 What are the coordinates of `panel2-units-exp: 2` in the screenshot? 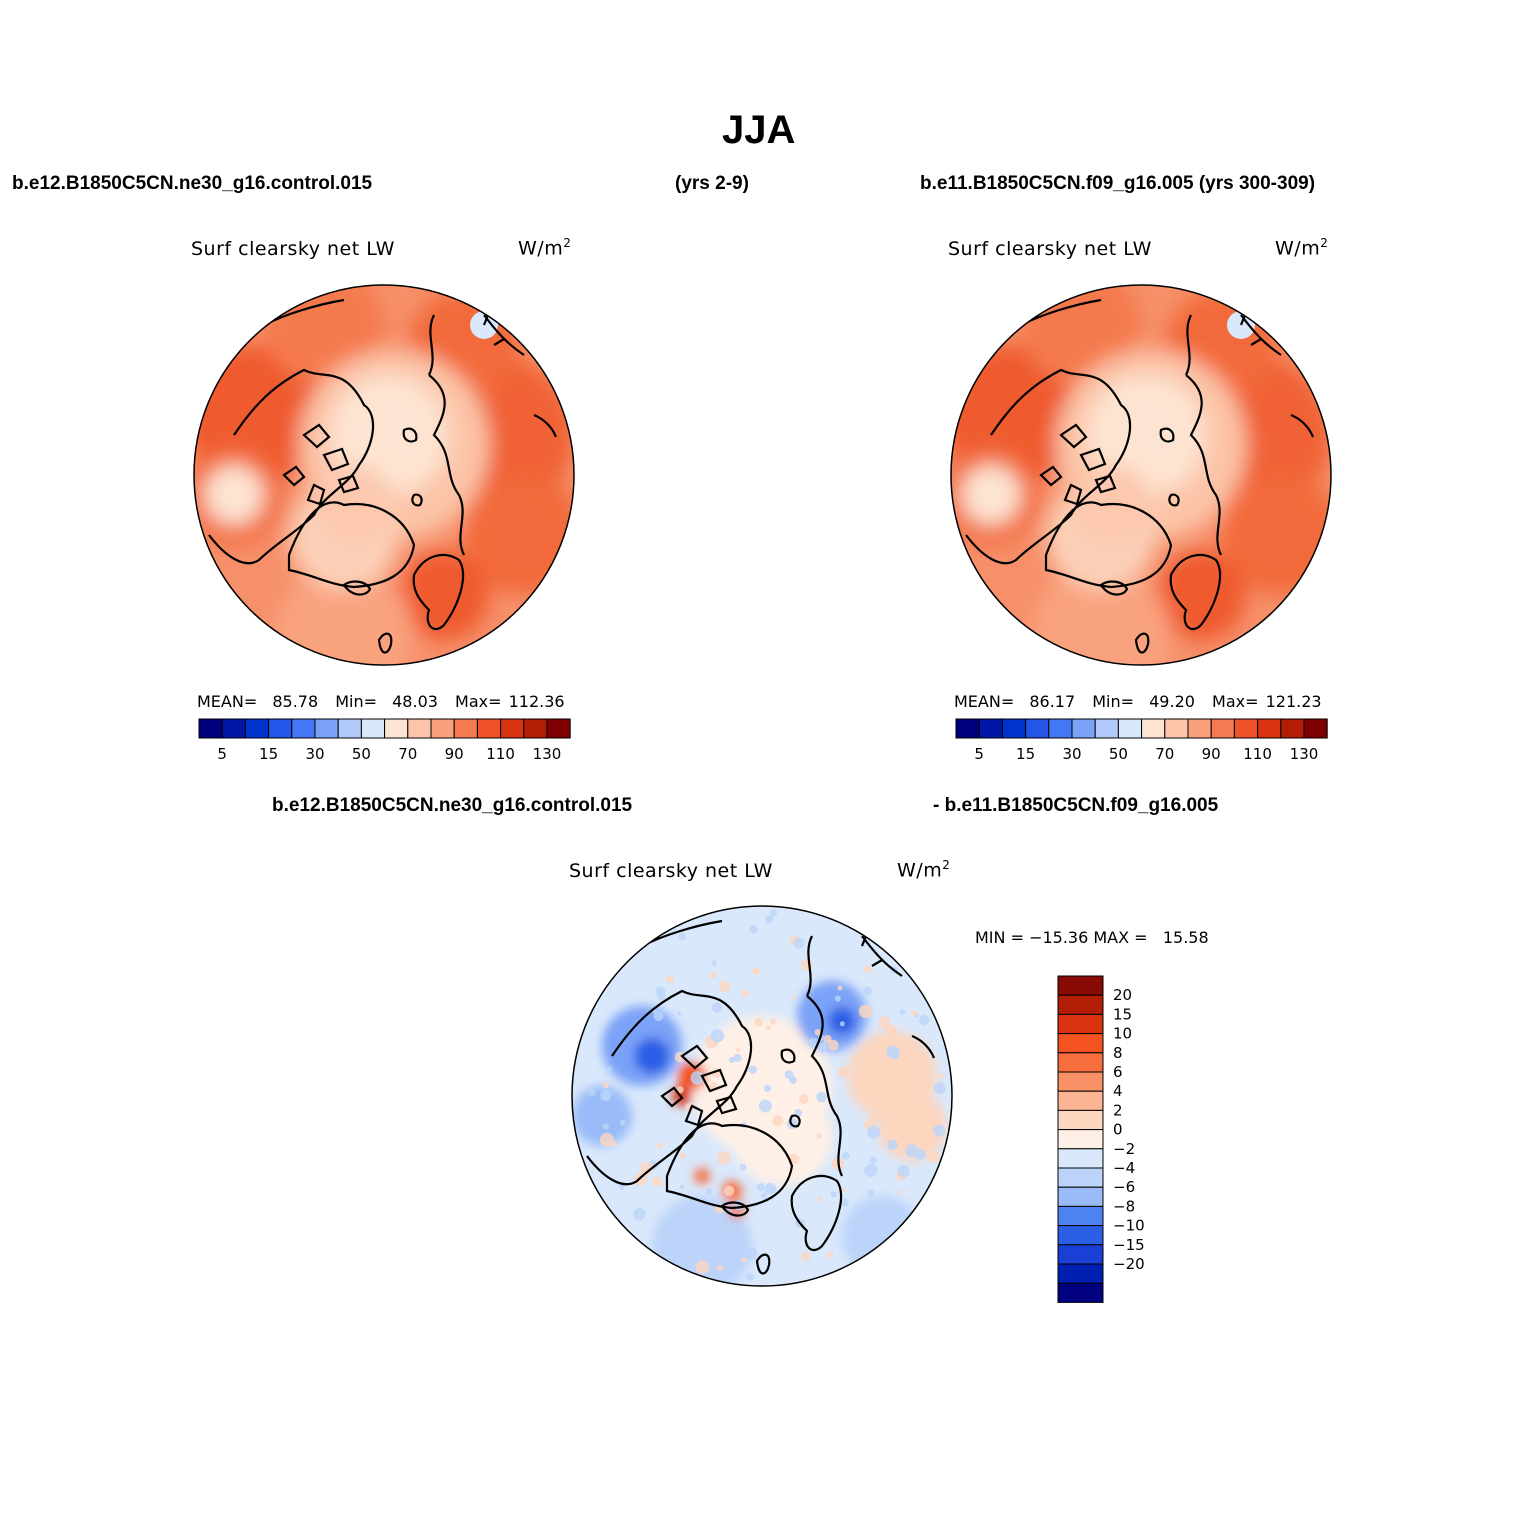 It's located at (1324, 243).